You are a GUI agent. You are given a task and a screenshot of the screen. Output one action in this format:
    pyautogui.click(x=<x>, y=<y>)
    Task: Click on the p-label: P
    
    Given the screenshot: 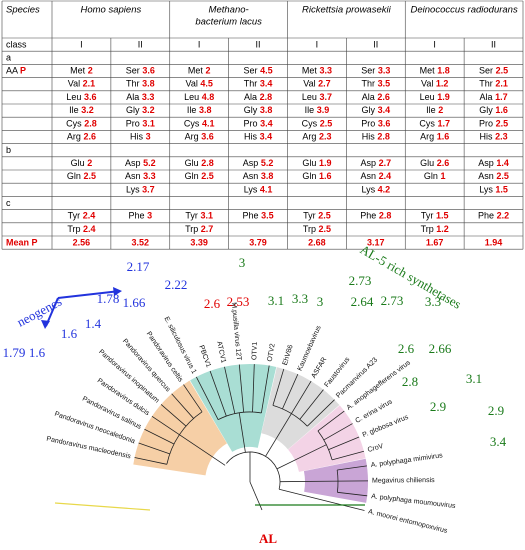 What is the action you would take?
    pyautogui.click(x=23, y=71)
    